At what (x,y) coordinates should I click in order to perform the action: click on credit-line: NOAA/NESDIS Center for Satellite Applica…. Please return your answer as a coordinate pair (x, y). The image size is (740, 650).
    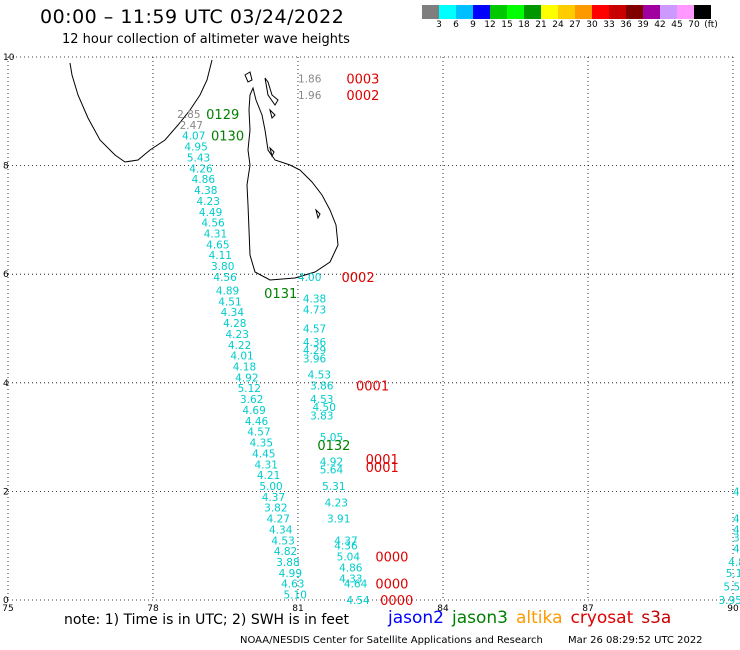
    Looking at the image, I should click on (482, 640).